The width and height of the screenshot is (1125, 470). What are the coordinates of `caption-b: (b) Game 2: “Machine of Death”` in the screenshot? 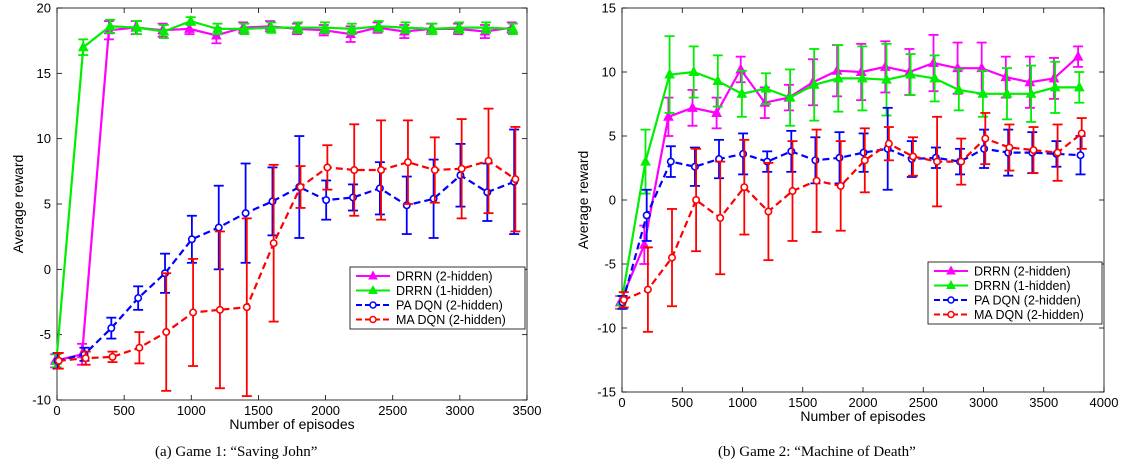 It's located at (817, 452).